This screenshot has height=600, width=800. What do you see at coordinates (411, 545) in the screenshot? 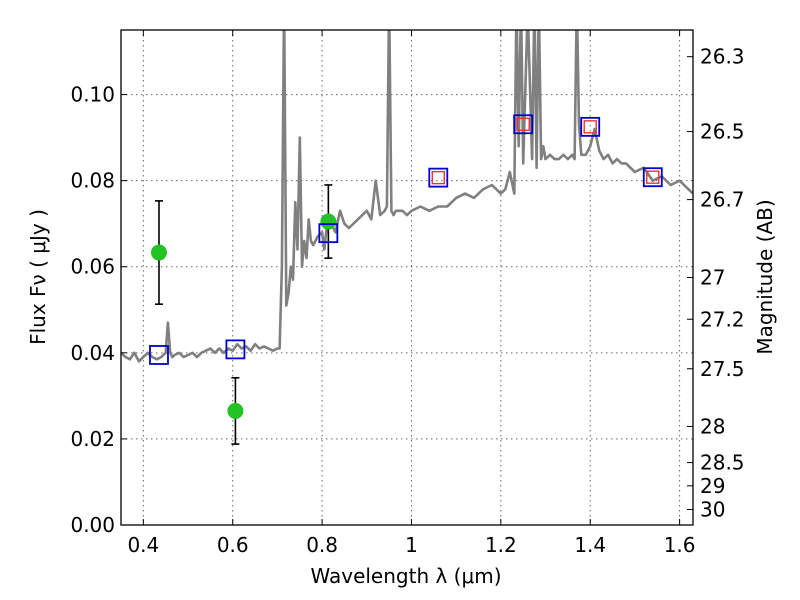
I see `x-tick-label: 1` at bounding box center [411, 545].